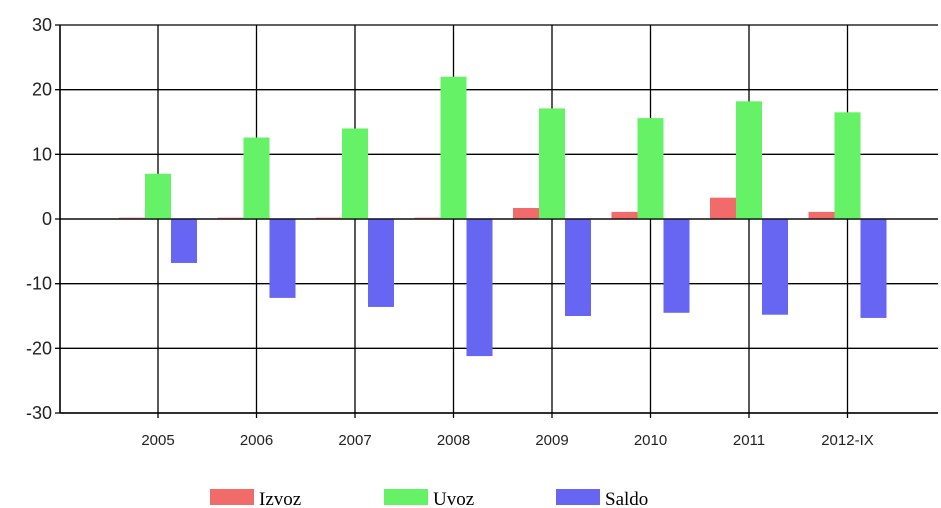  Describe the element at coordinates (47, 219) in the screenshot. I see `y-tick-label: 0` at that location.